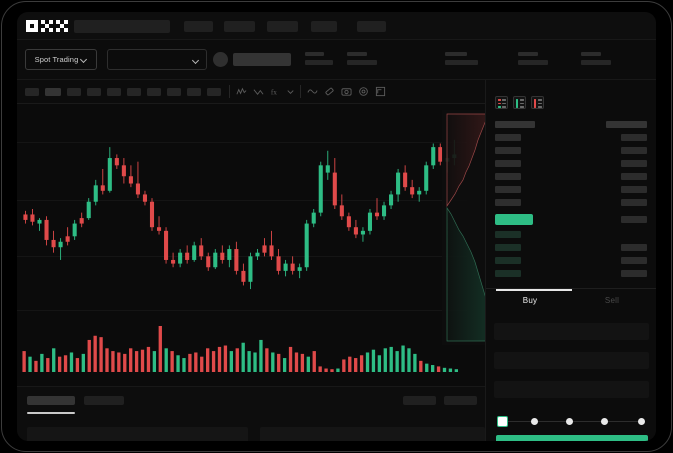 This screenshot has width=673, height=453. I want to click on line-chart-icon, so click(241, 91).